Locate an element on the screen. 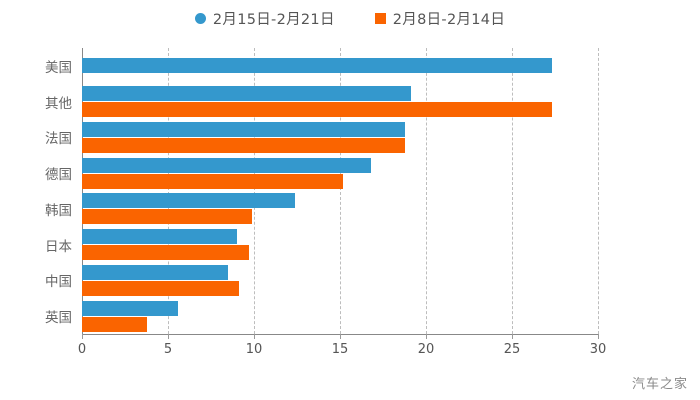 The height and width of the screenshot is (400, 700). x-tick-label: 10 is located at coordinates (254, 349).